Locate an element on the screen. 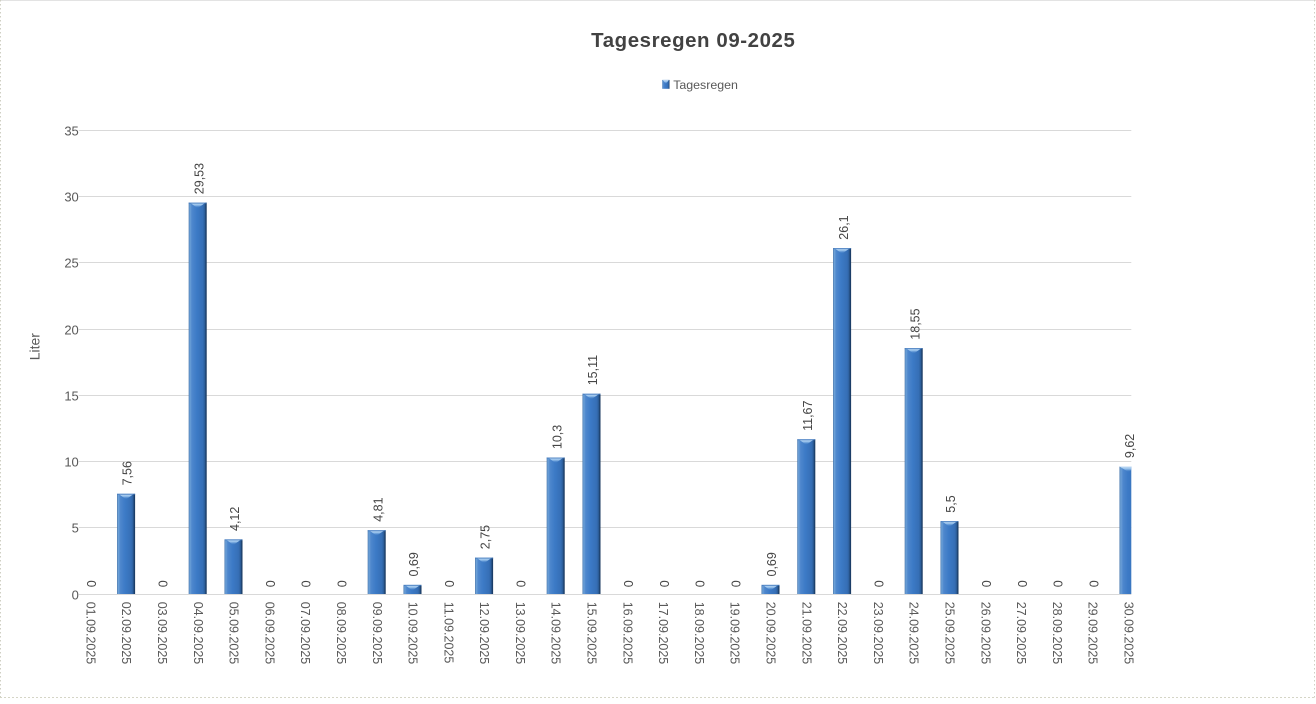 This screenshot has width=1316, height=704. svg-text: 14.09.2025 is located at coordinates (556, 633).